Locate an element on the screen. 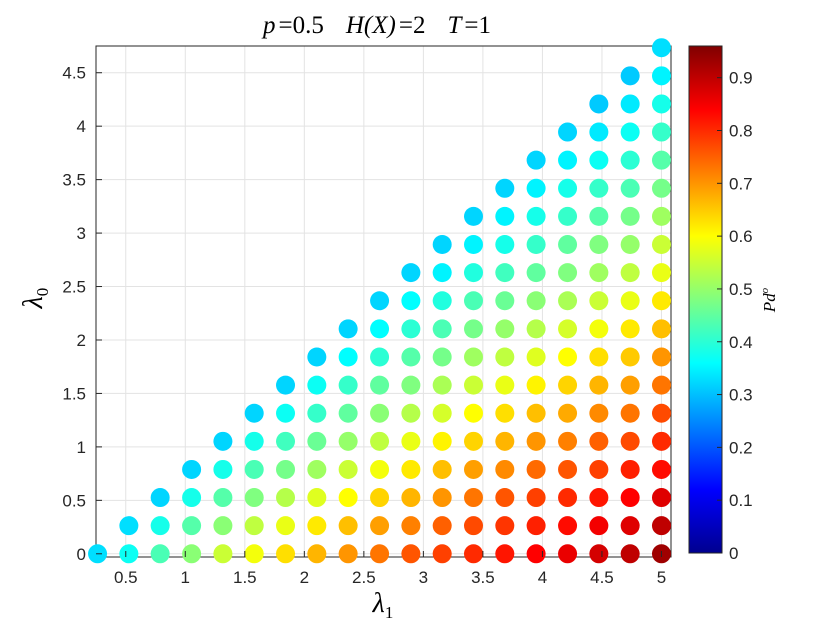 The image size is (830, 623). colorbar-tick-label: 0.7 is located at coordinates (741, 183).